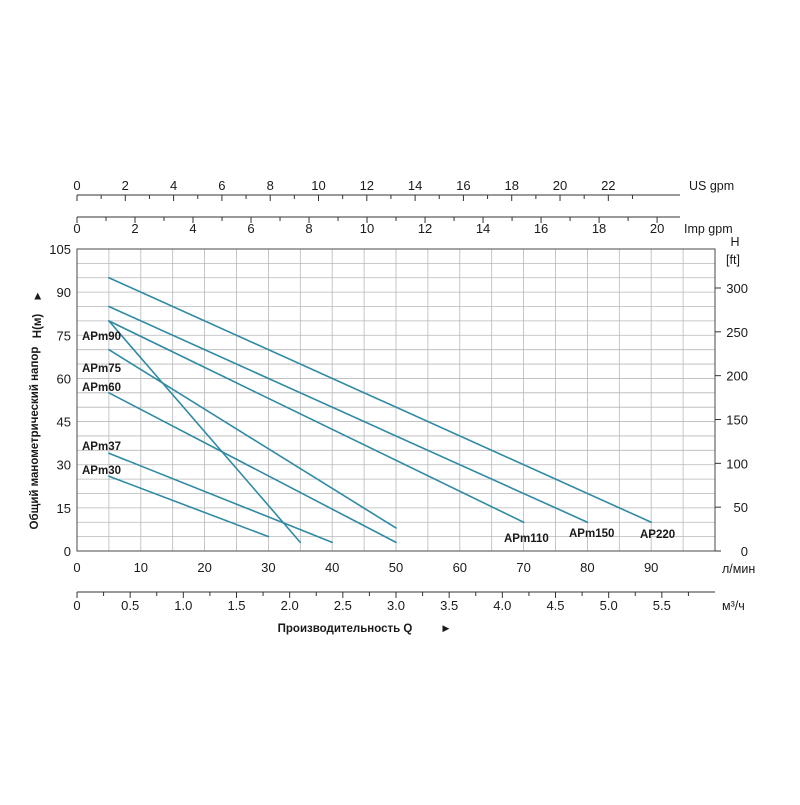 The height and width of the screenshot is (805, 800). Describe the element at coordinates (38, 326) in the screenshot. I see `y-axis-symbol: H(м)` at that location.